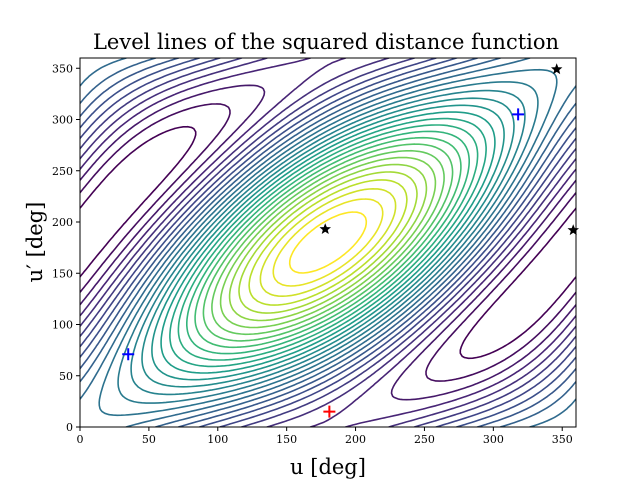 The image size is (640, 480). What do you see at coordinates (62, 325) in the screenshot?
I see `y-tick-label: 100` at bounding box center [62, 325].